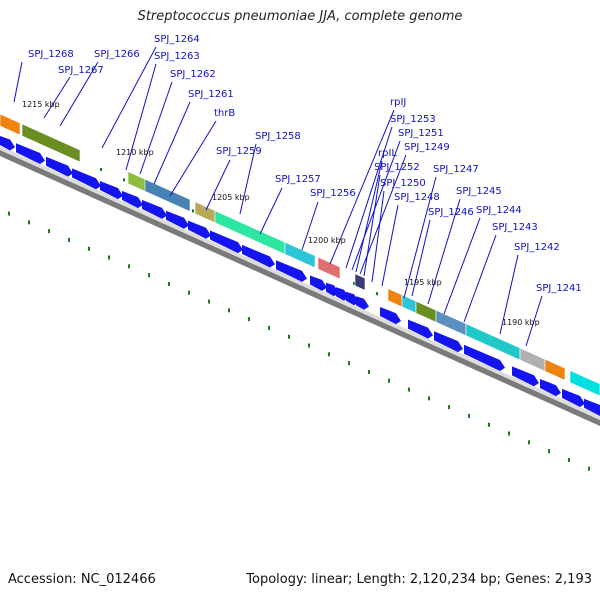 This screenshot has width=600, height=600. What do you see at coordinates (537, 247) in the screenshot?
I see `gene-label: SPJ_1242` at bounding box center [537, 247].